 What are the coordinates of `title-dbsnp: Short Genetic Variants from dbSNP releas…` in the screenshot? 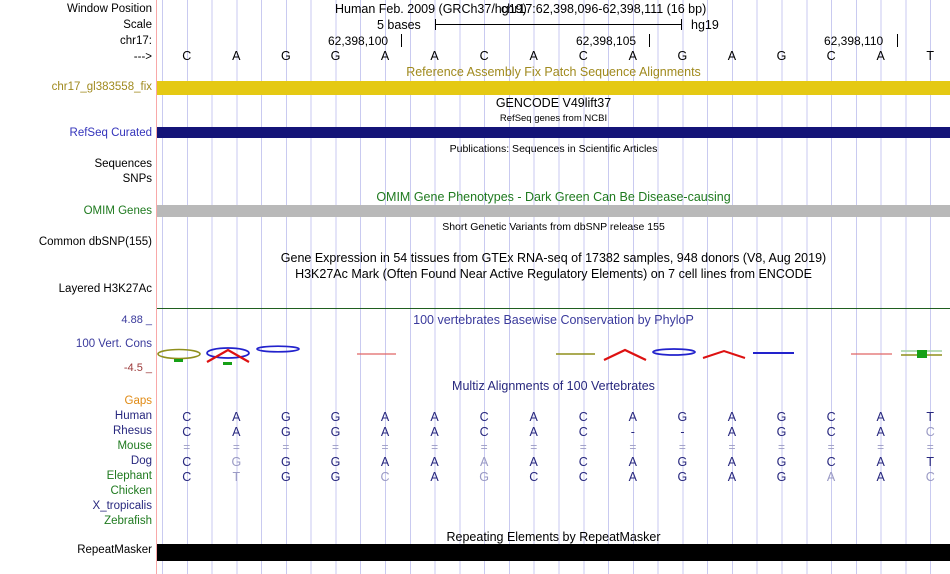 It's located at (553, 227).